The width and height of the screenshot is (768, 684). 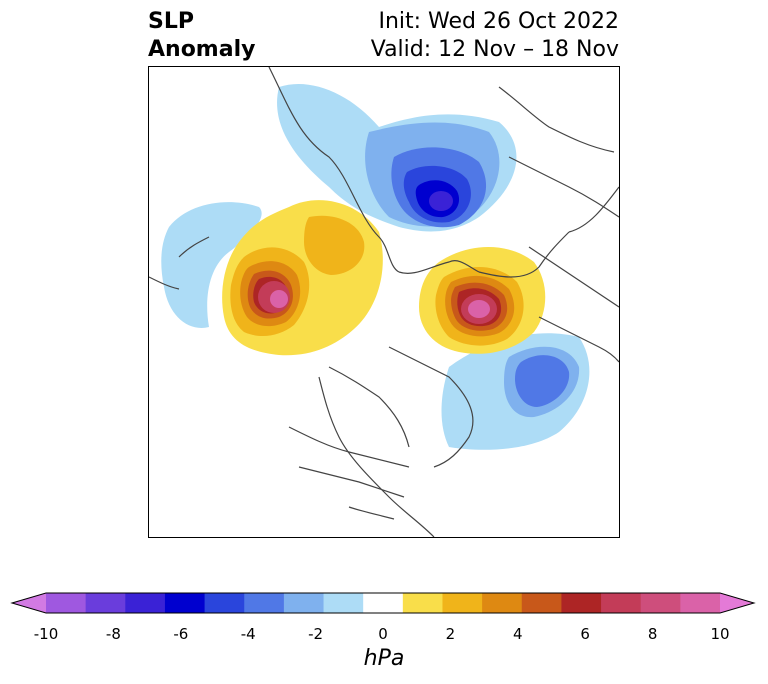 What do you see at coordinates (211, 265) in the screenshot?
I see `weak-low-region-pacific` at bounding box center [211, 265].